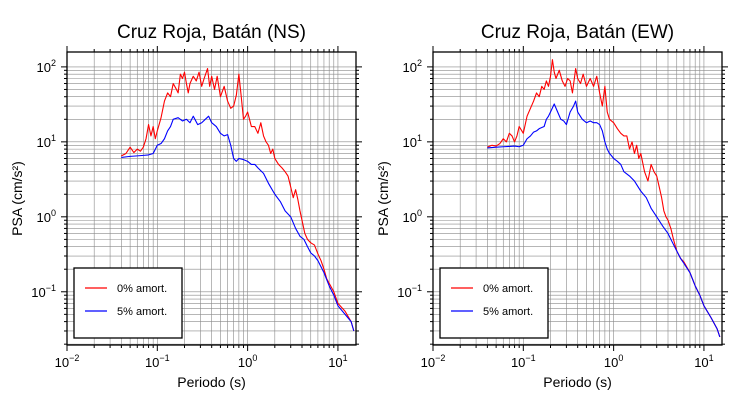 This screenshot has width=730, height=405. What do you see at coordinates (508, 312) in the screenshot?
I see `chart-1-legend-label-1: 5% amort.` at bounding box center [508, 312].